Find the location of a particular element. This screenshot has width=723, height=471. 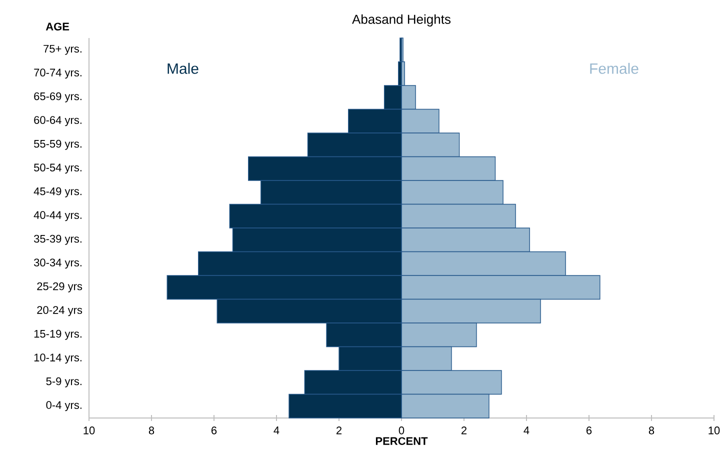

y-tick-label: 75+ yrs. is located at coordinates (63, 49).